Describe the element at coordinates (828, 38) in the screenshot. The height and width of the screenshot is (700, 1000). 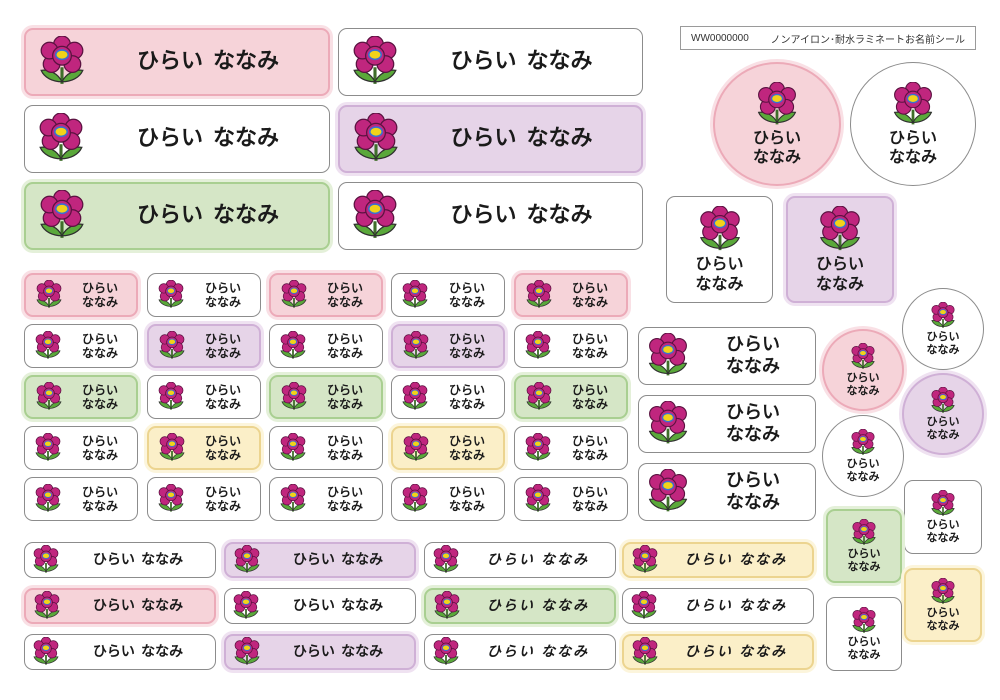
I see `product-header: WW0000000 ノンアイロン･耐水ラミネートお名前シール` at that location.